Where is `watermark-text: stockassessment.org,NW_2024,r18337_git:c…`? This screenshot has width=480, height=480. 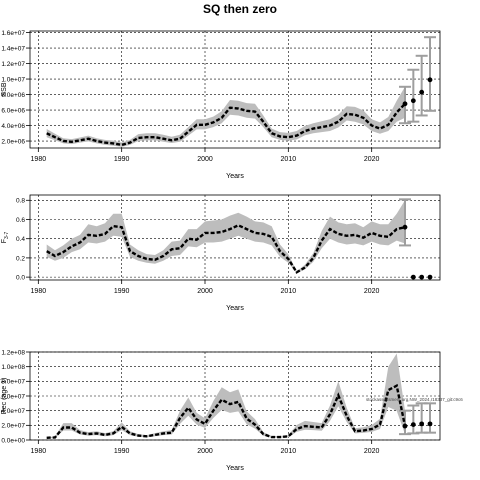 watermark-text: stockassessment.org,NW_2024,r18337_git:c… is located at coordinates (414, 399).